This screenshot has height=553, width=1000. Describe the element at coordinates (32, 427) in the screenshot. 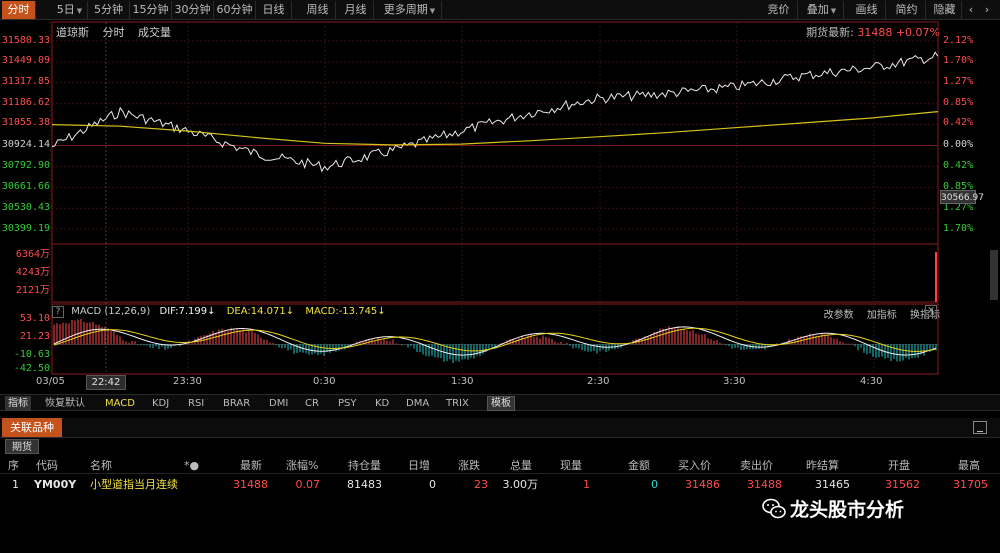

I see `tab-related: 关联品种` at that location.